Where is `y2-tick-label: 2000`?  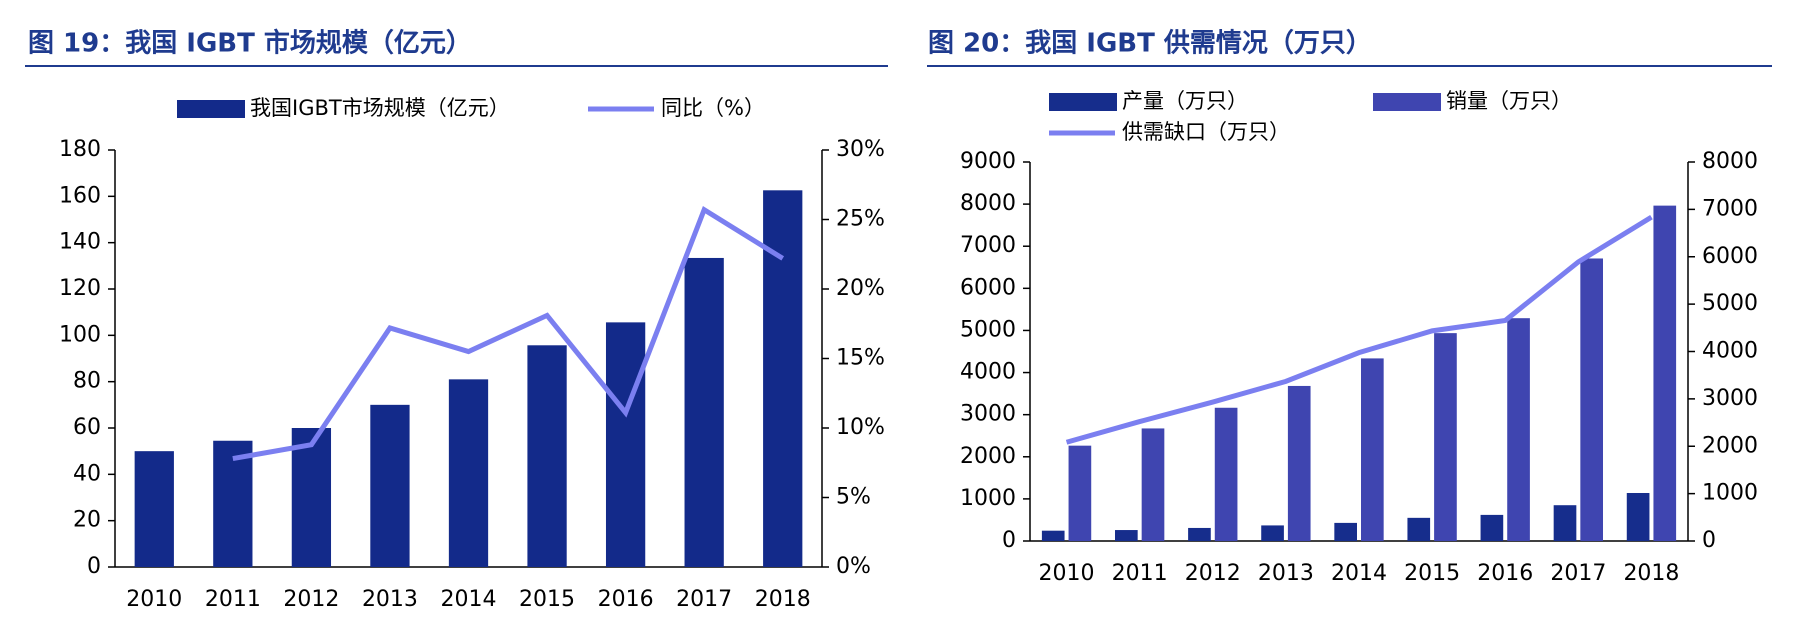
y2-tick-label: 2000 is located at coordinates (1730, 445).